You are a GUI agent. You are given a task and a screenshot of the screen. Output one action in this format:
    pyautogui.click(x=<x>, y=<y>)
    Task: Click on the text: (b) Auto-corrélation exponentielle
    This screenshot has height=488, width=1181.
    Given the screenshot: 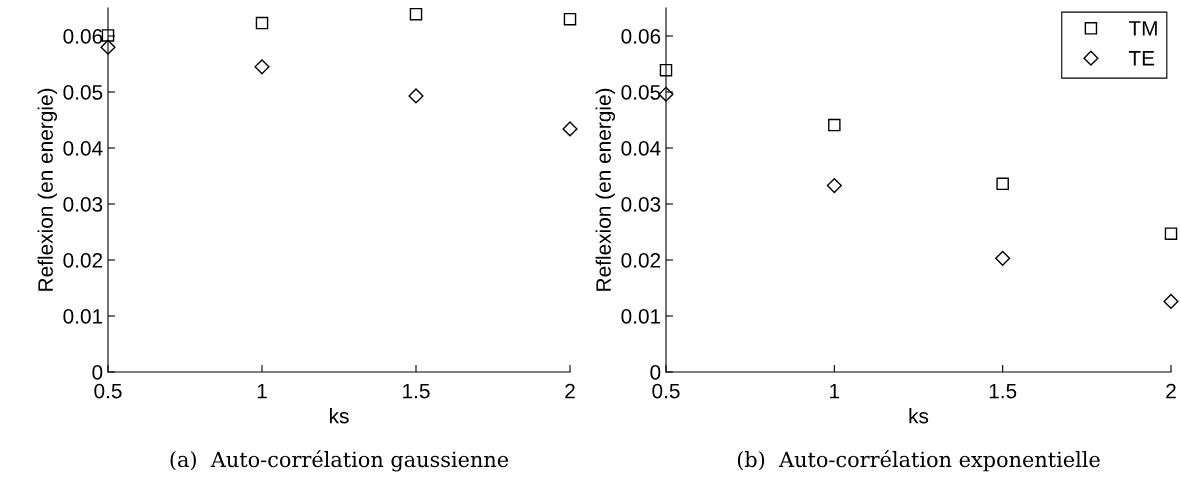 What is the action you would take?
    pyautogui.click(x=918, y=461)
    